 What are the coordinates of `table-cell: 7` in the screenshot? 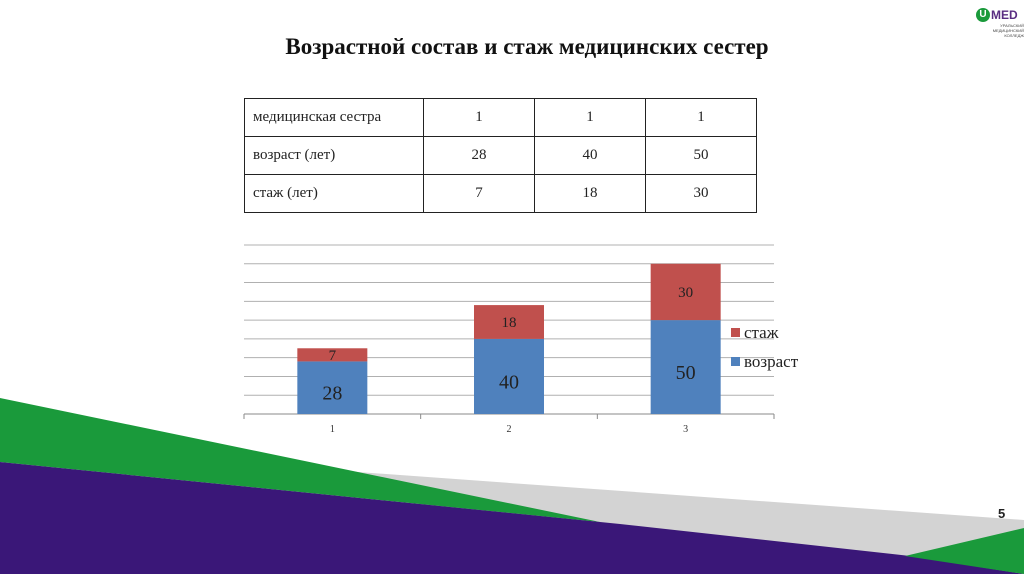 It's located at (479, 193).